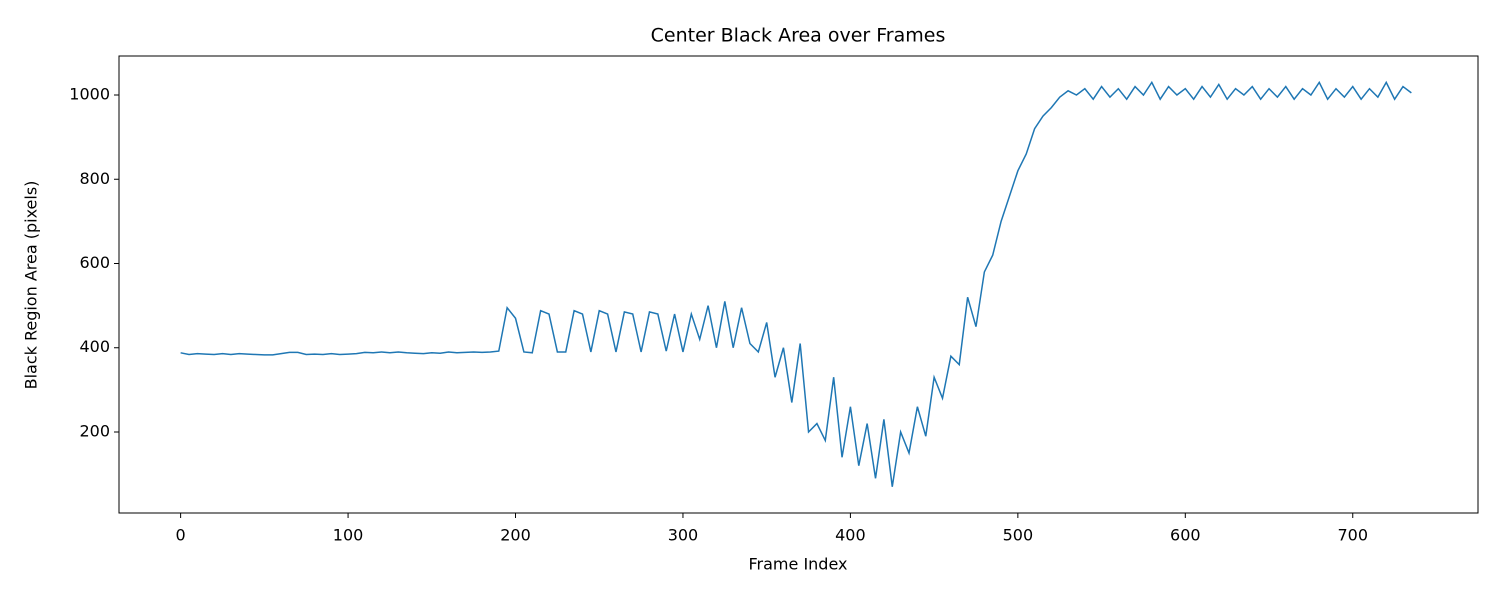 This screenshot has width=1500, height=600. Describe the element at coordinates (1018, 535) in the screenshot. I see `x-tick-label: 500` at that location.